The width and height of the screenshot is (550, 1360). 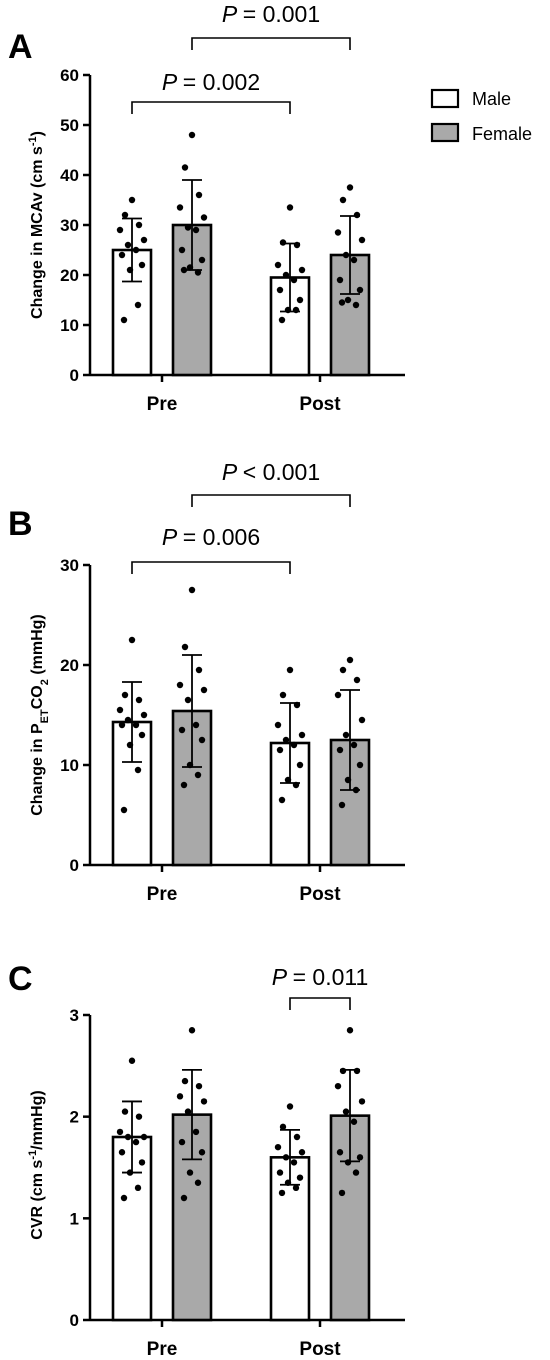 I want to click on y-tick-label: 2, so click(x=74, y=1117).